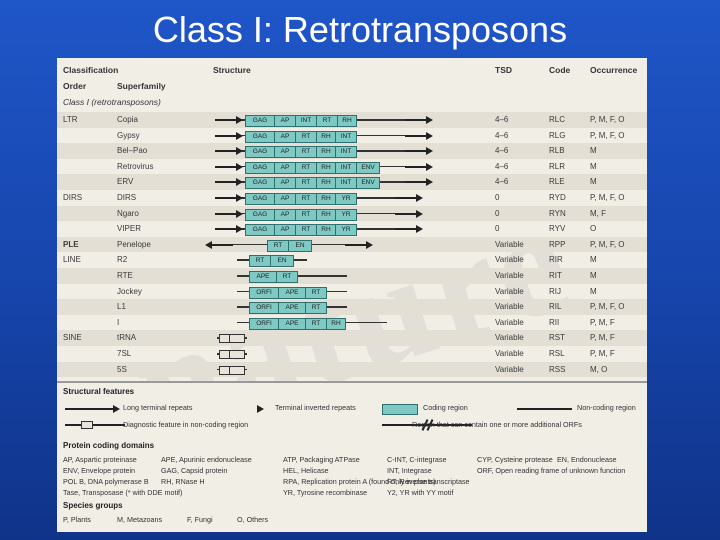  What do you see at coordinates (106, 481) in the screenshot?
I see `domain-legend-item: POL B, DNA polymerase B` at bounding box center [106, 481].